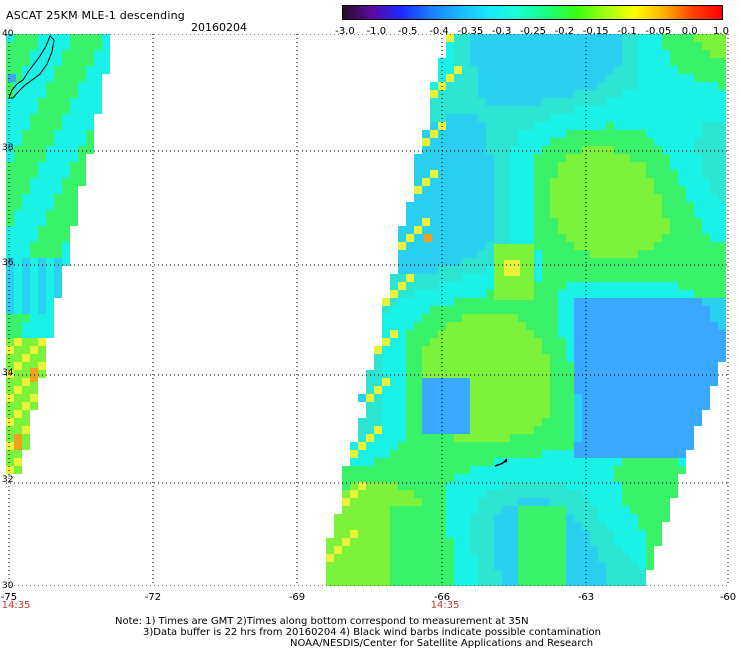 The height and width of the screenshot is (650, 740). I want to click on coastline, so click(31, 67).